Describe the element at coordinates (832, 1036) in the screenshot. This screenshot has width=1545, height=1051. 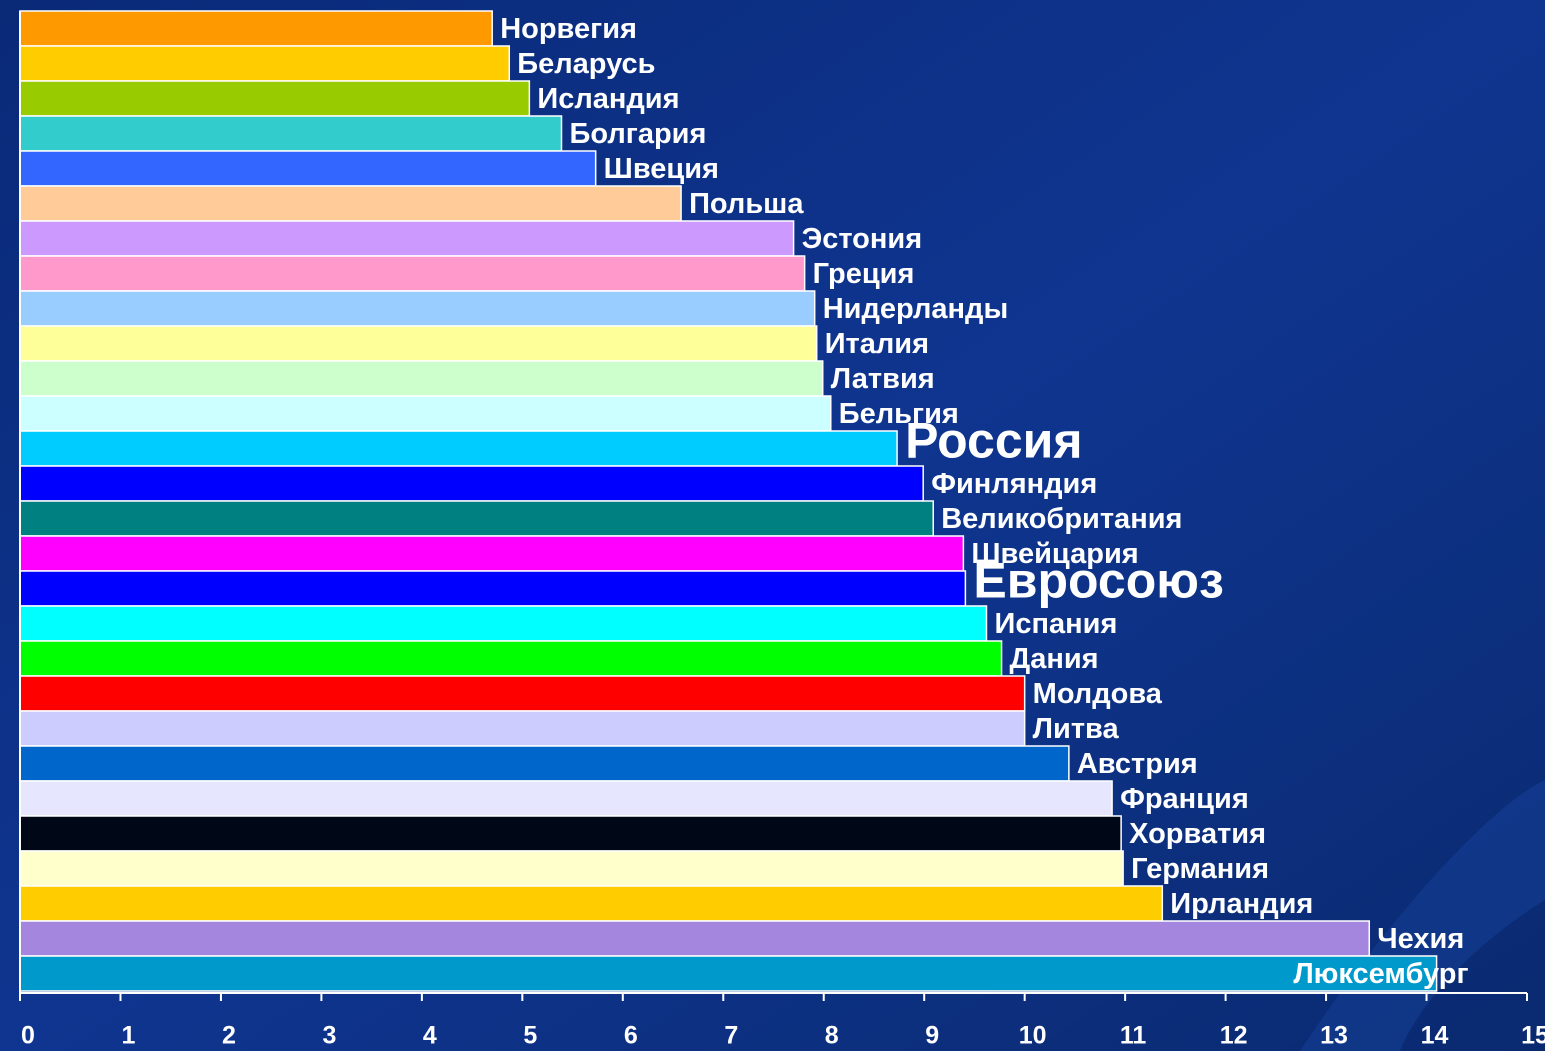
I see `x-tick-label: 8` at that location.